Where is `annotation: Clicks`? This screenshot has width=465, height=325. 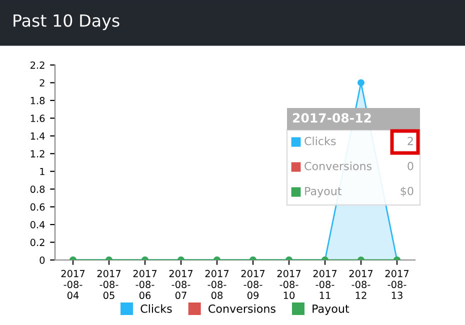
annotation: Clicks is located at coordinates (320, 141).